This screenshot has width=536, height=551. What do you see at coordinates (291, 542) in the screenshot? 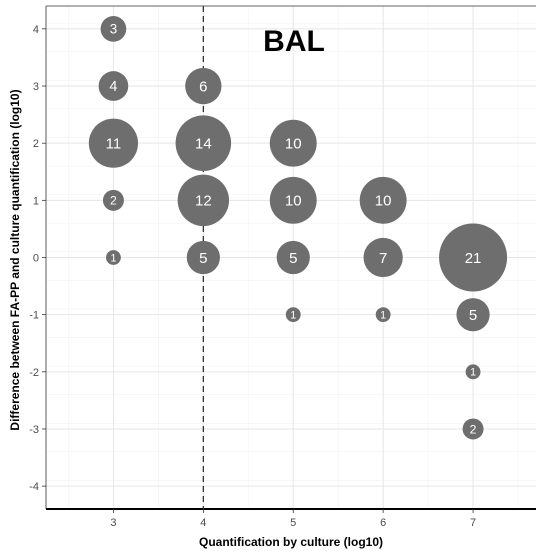
I see `x-axis-title: Quantification by culture (log10)` at bounding box center [291, 542].